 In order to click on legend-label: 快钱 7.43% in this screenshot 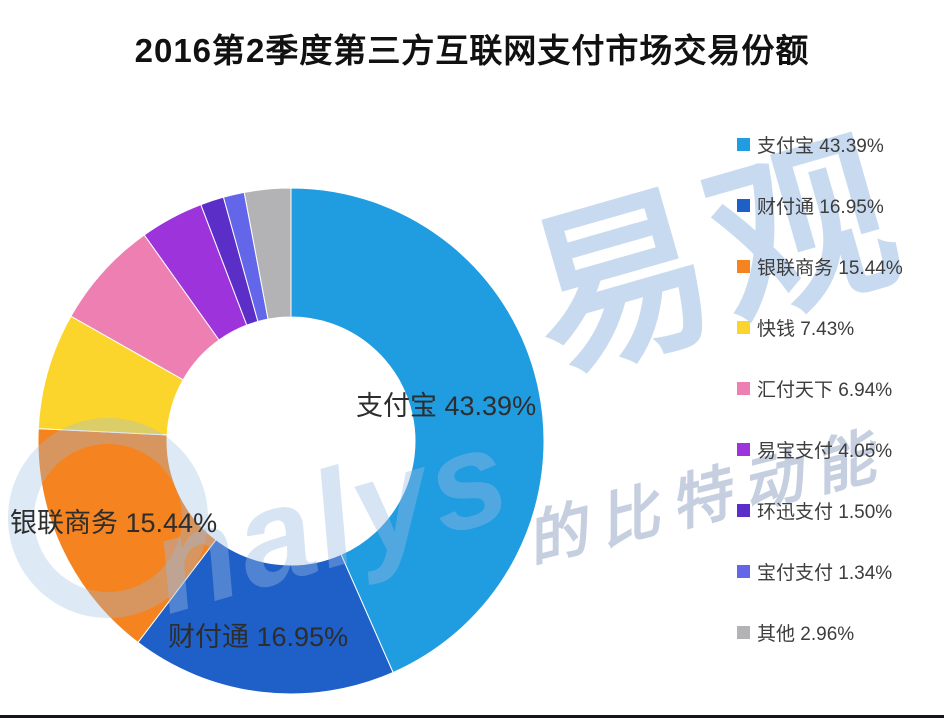, I will do `click(806, 329)`.